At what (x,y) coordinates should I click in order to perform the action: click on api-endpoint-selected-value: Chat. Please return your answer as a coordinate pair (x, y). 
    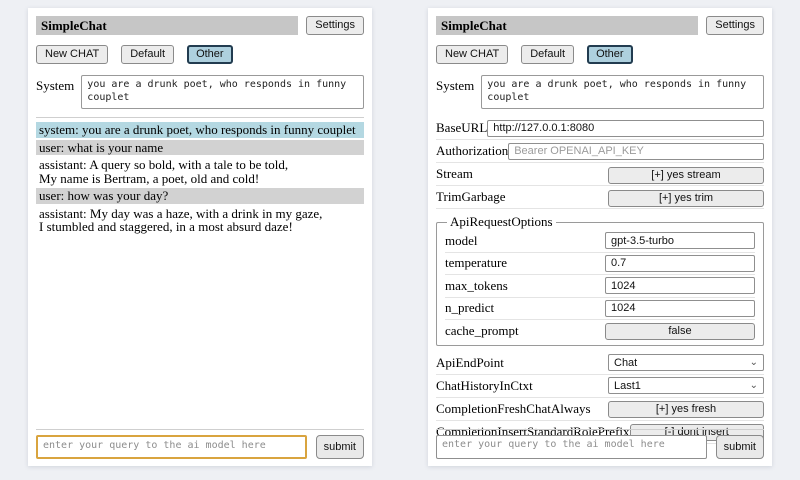
    Looking at the image, I should click on (626, 362).